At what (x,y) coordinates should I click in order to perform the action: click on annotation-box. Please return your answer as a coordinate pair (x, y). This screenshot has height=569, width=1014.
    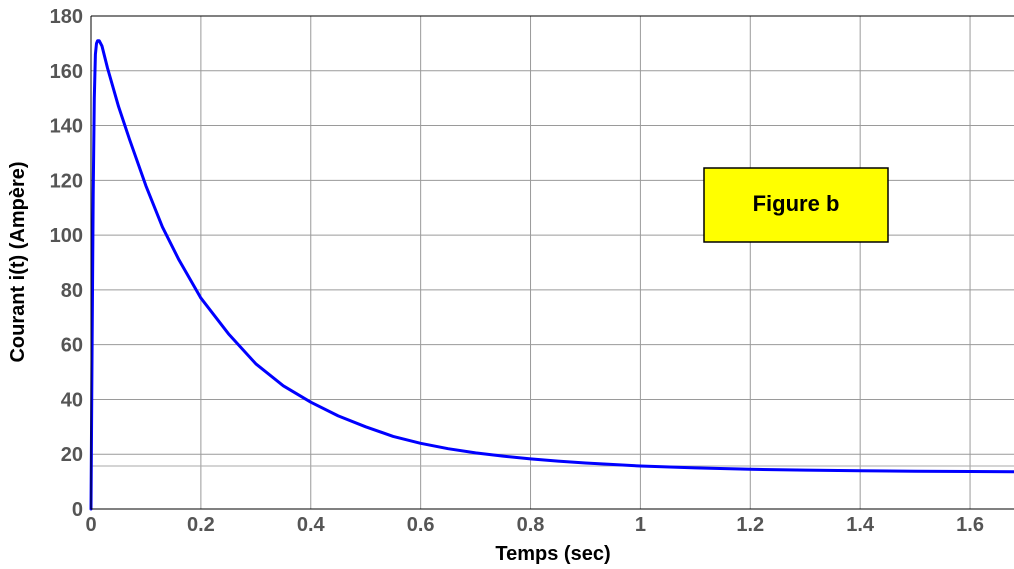
    Looking at the image, I should click on (796, 205).